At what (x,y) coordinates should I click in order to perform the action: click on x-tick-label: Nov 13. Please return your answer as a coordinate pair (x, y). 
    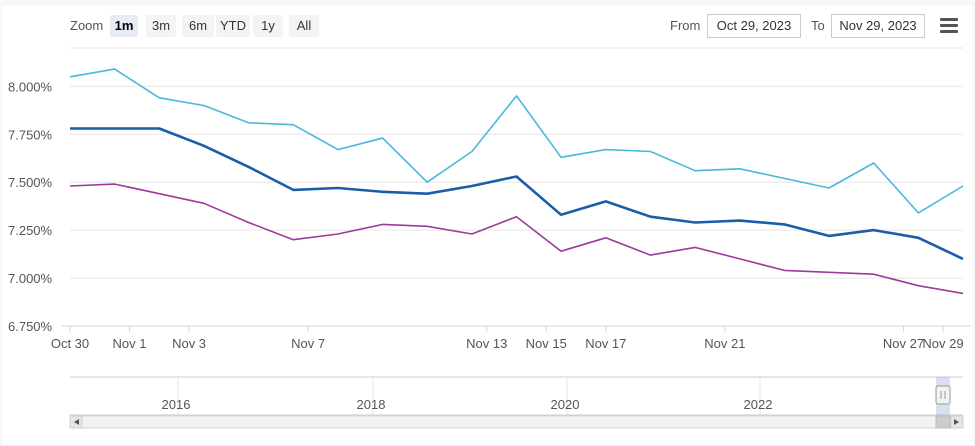
    Looking at the image, I should click on (486, 343).